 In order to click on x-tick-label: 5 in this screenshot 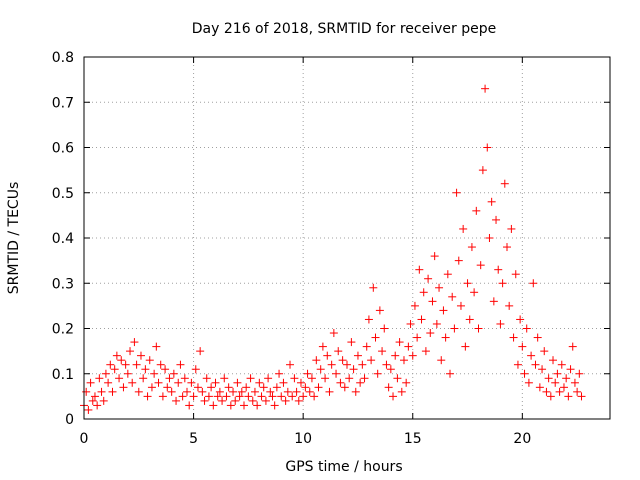, I will do `click(193, 439)`.